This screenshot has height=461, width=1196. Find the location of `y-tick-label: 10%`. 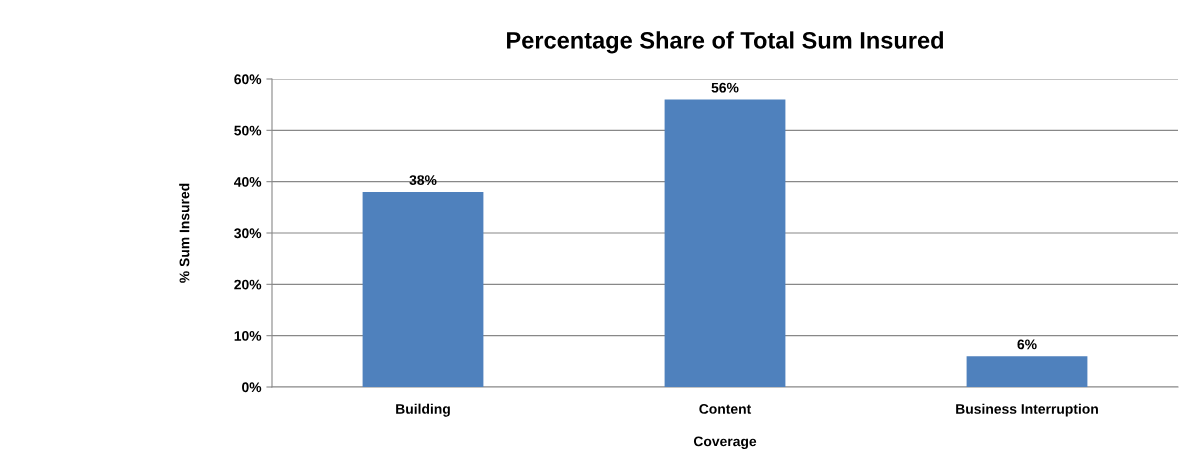

y-tick-label: 10% is located at coordinates (248, 336).